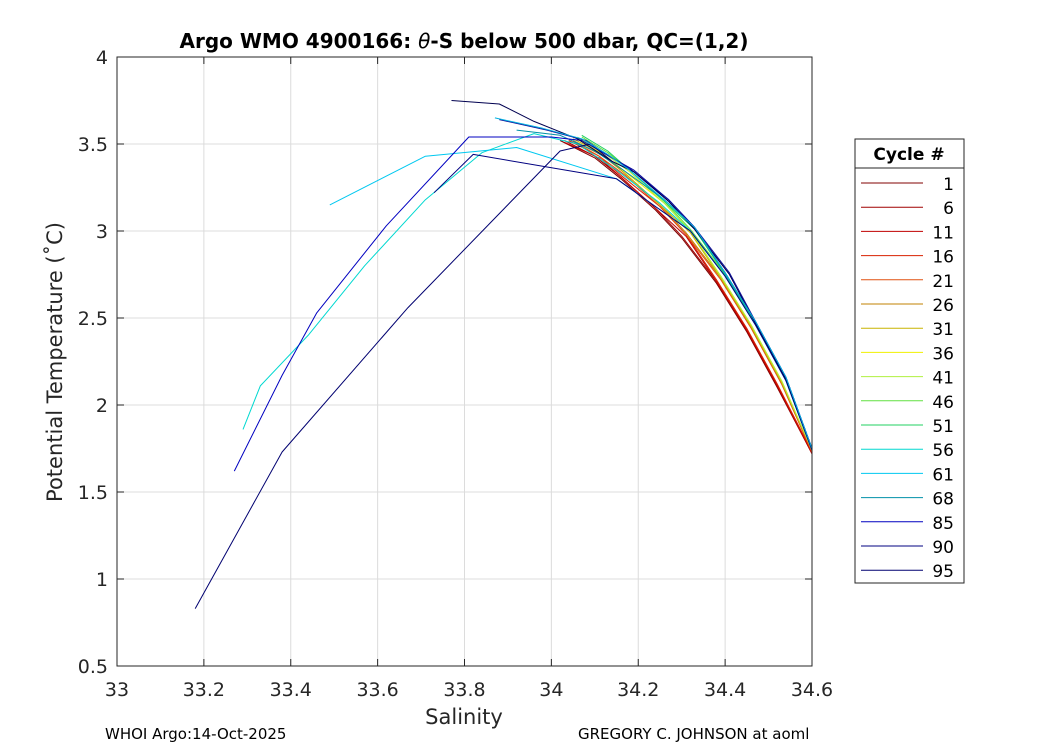 The image size is (1050, 750). I want to click on x-tick-label: 33.8, so click(464, 690).